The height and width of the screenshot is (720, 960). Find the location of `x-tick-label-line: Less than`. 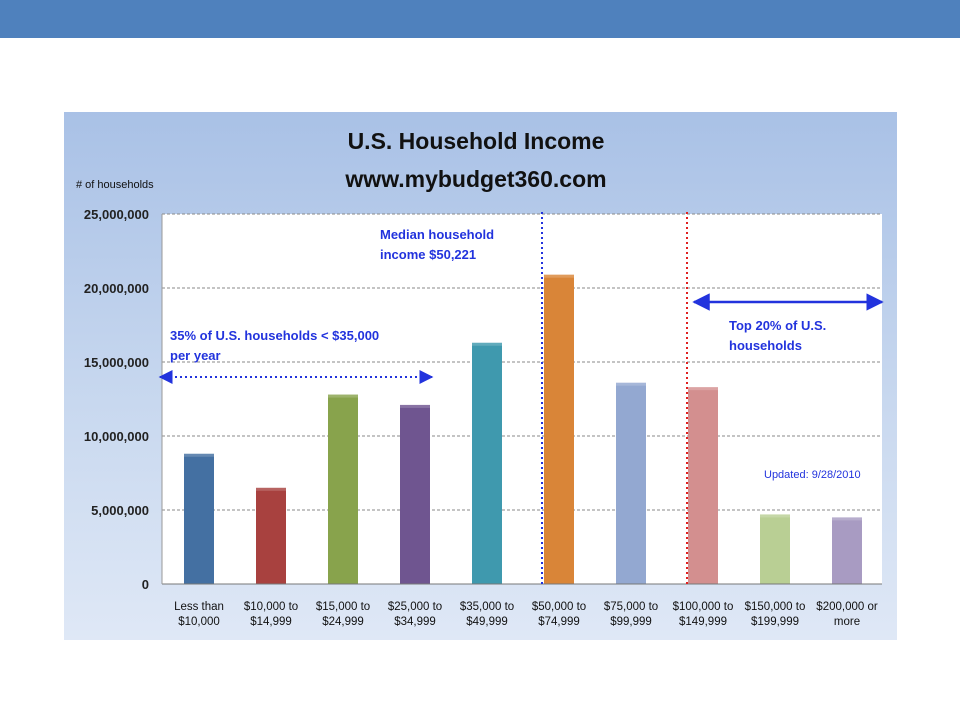

x-tick-label-line: Less than is located at coordinates (199, 607).